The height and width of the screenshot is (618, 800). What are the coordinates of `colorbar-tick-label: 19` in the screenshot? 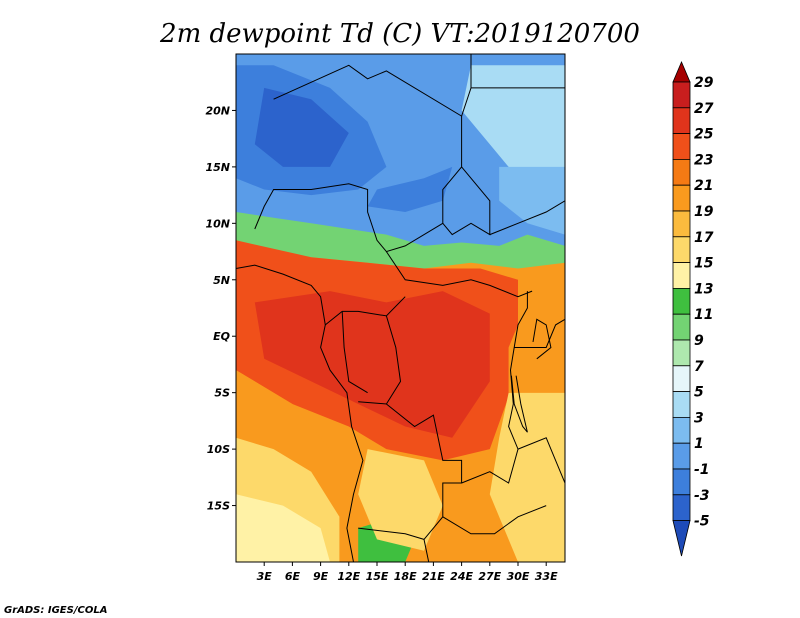 It's located at (704, 212).